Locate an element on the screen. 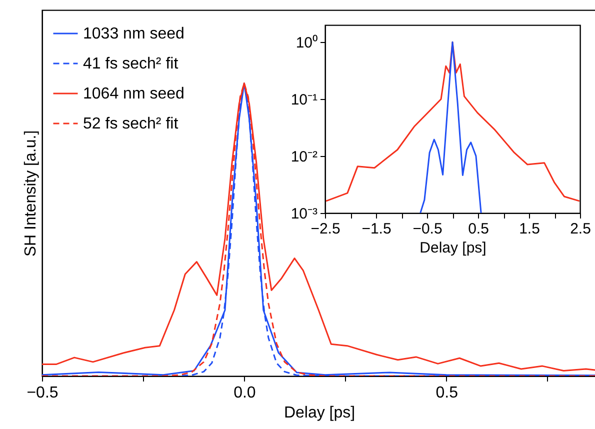  x-tick-label: −2.5 is located at coordinates (325, 229).